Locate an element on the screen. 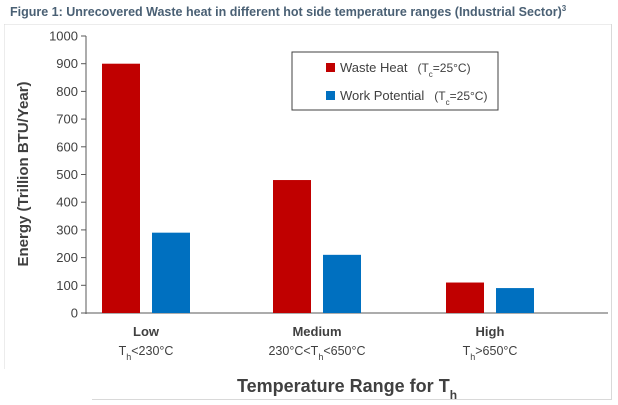 The width and height of the screenshot is (618, 405). y-tick-label: 100 is located at coordinates (67, 285).